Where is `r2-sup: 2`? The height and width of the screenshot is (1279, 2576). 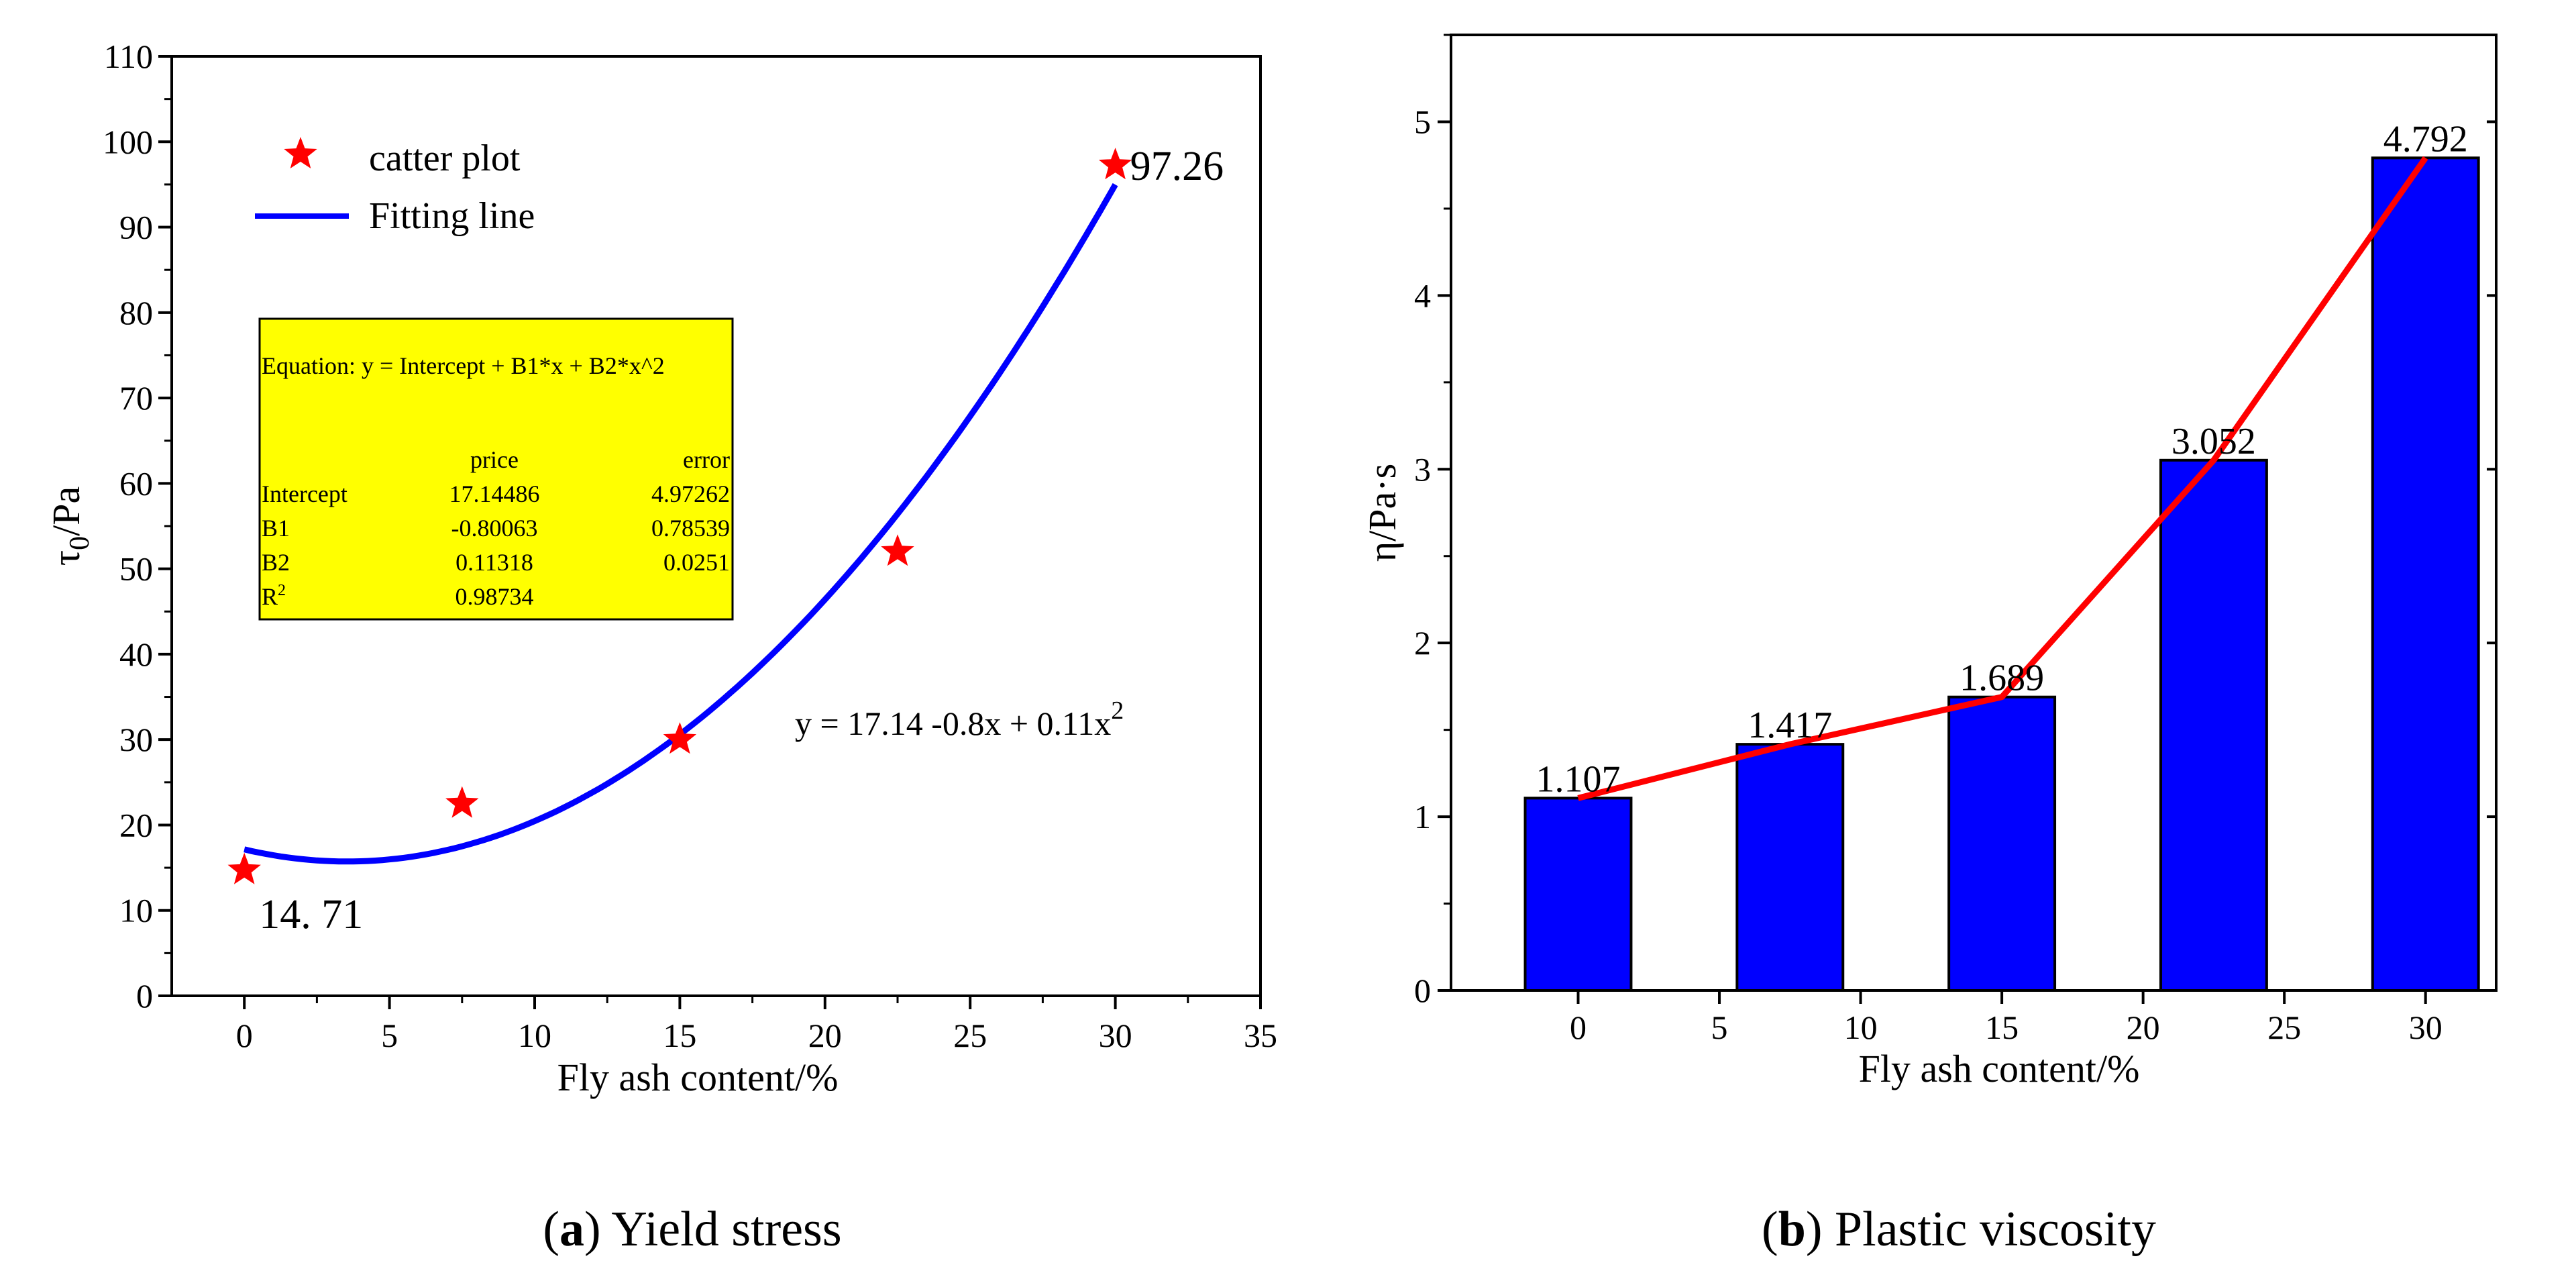 r2-sup: 2 is located at coordinates (282, 590).